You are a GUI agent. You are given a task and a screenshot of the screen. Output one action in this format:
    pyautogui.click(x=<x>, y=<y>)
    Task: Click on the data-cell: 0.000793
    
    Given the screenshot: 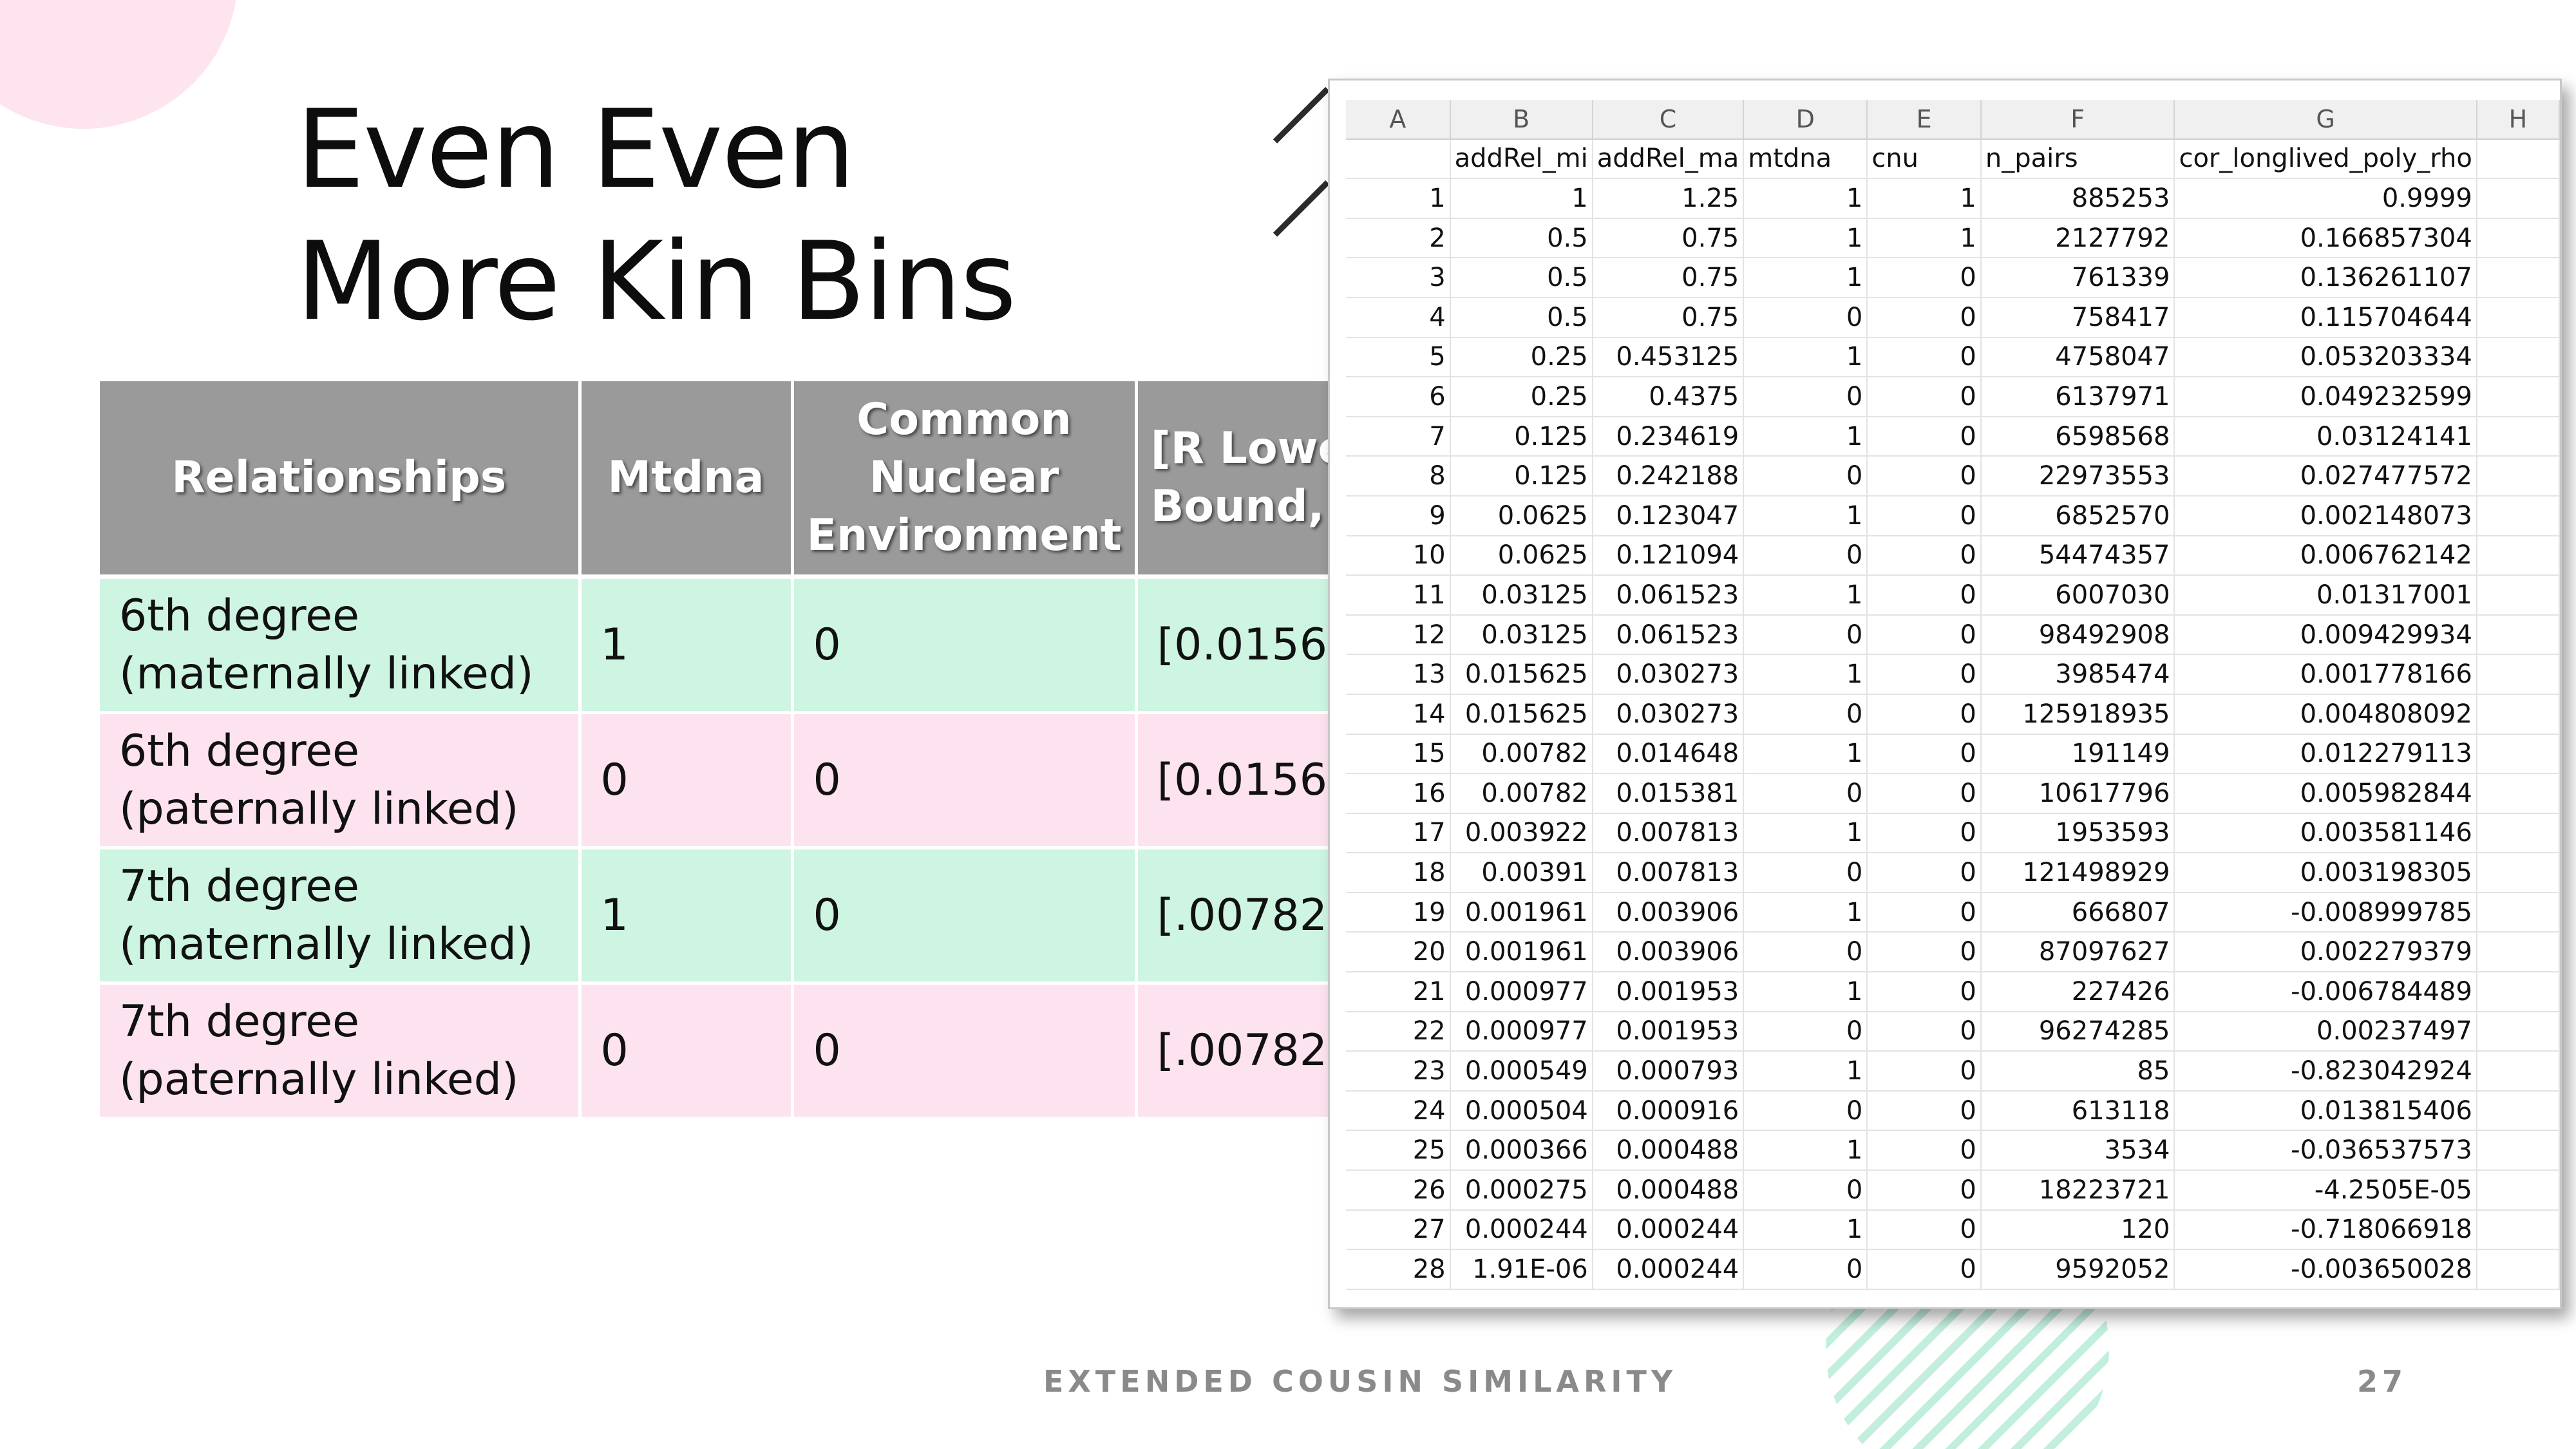 What is the action you would take?
    pyautogui.click(x=1669, y=1071)
    